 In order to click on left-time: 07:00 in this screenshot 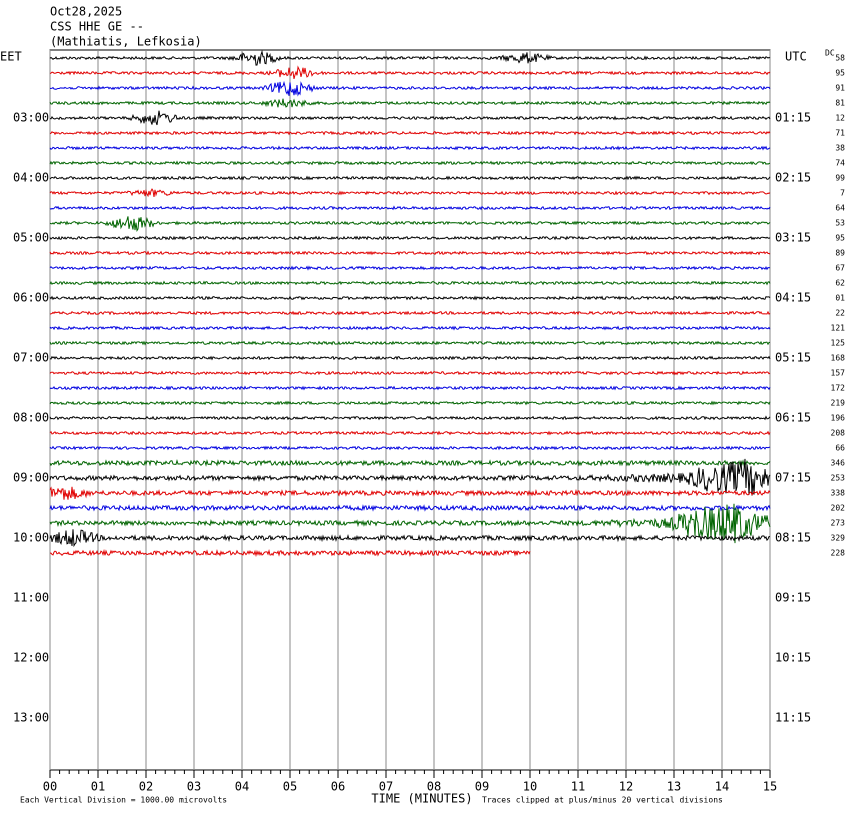, I will do `click(31, 358)`.